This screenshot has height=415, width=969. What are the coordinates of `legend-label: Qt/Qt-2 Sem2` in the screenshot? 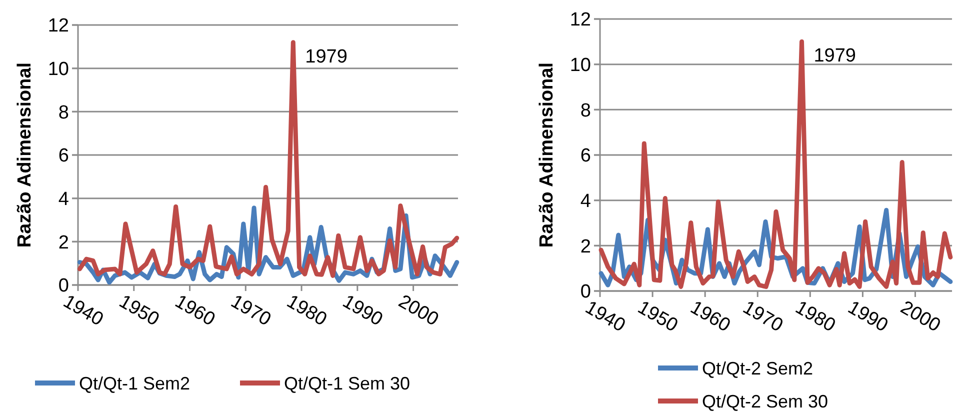 It's located at (758, 368).